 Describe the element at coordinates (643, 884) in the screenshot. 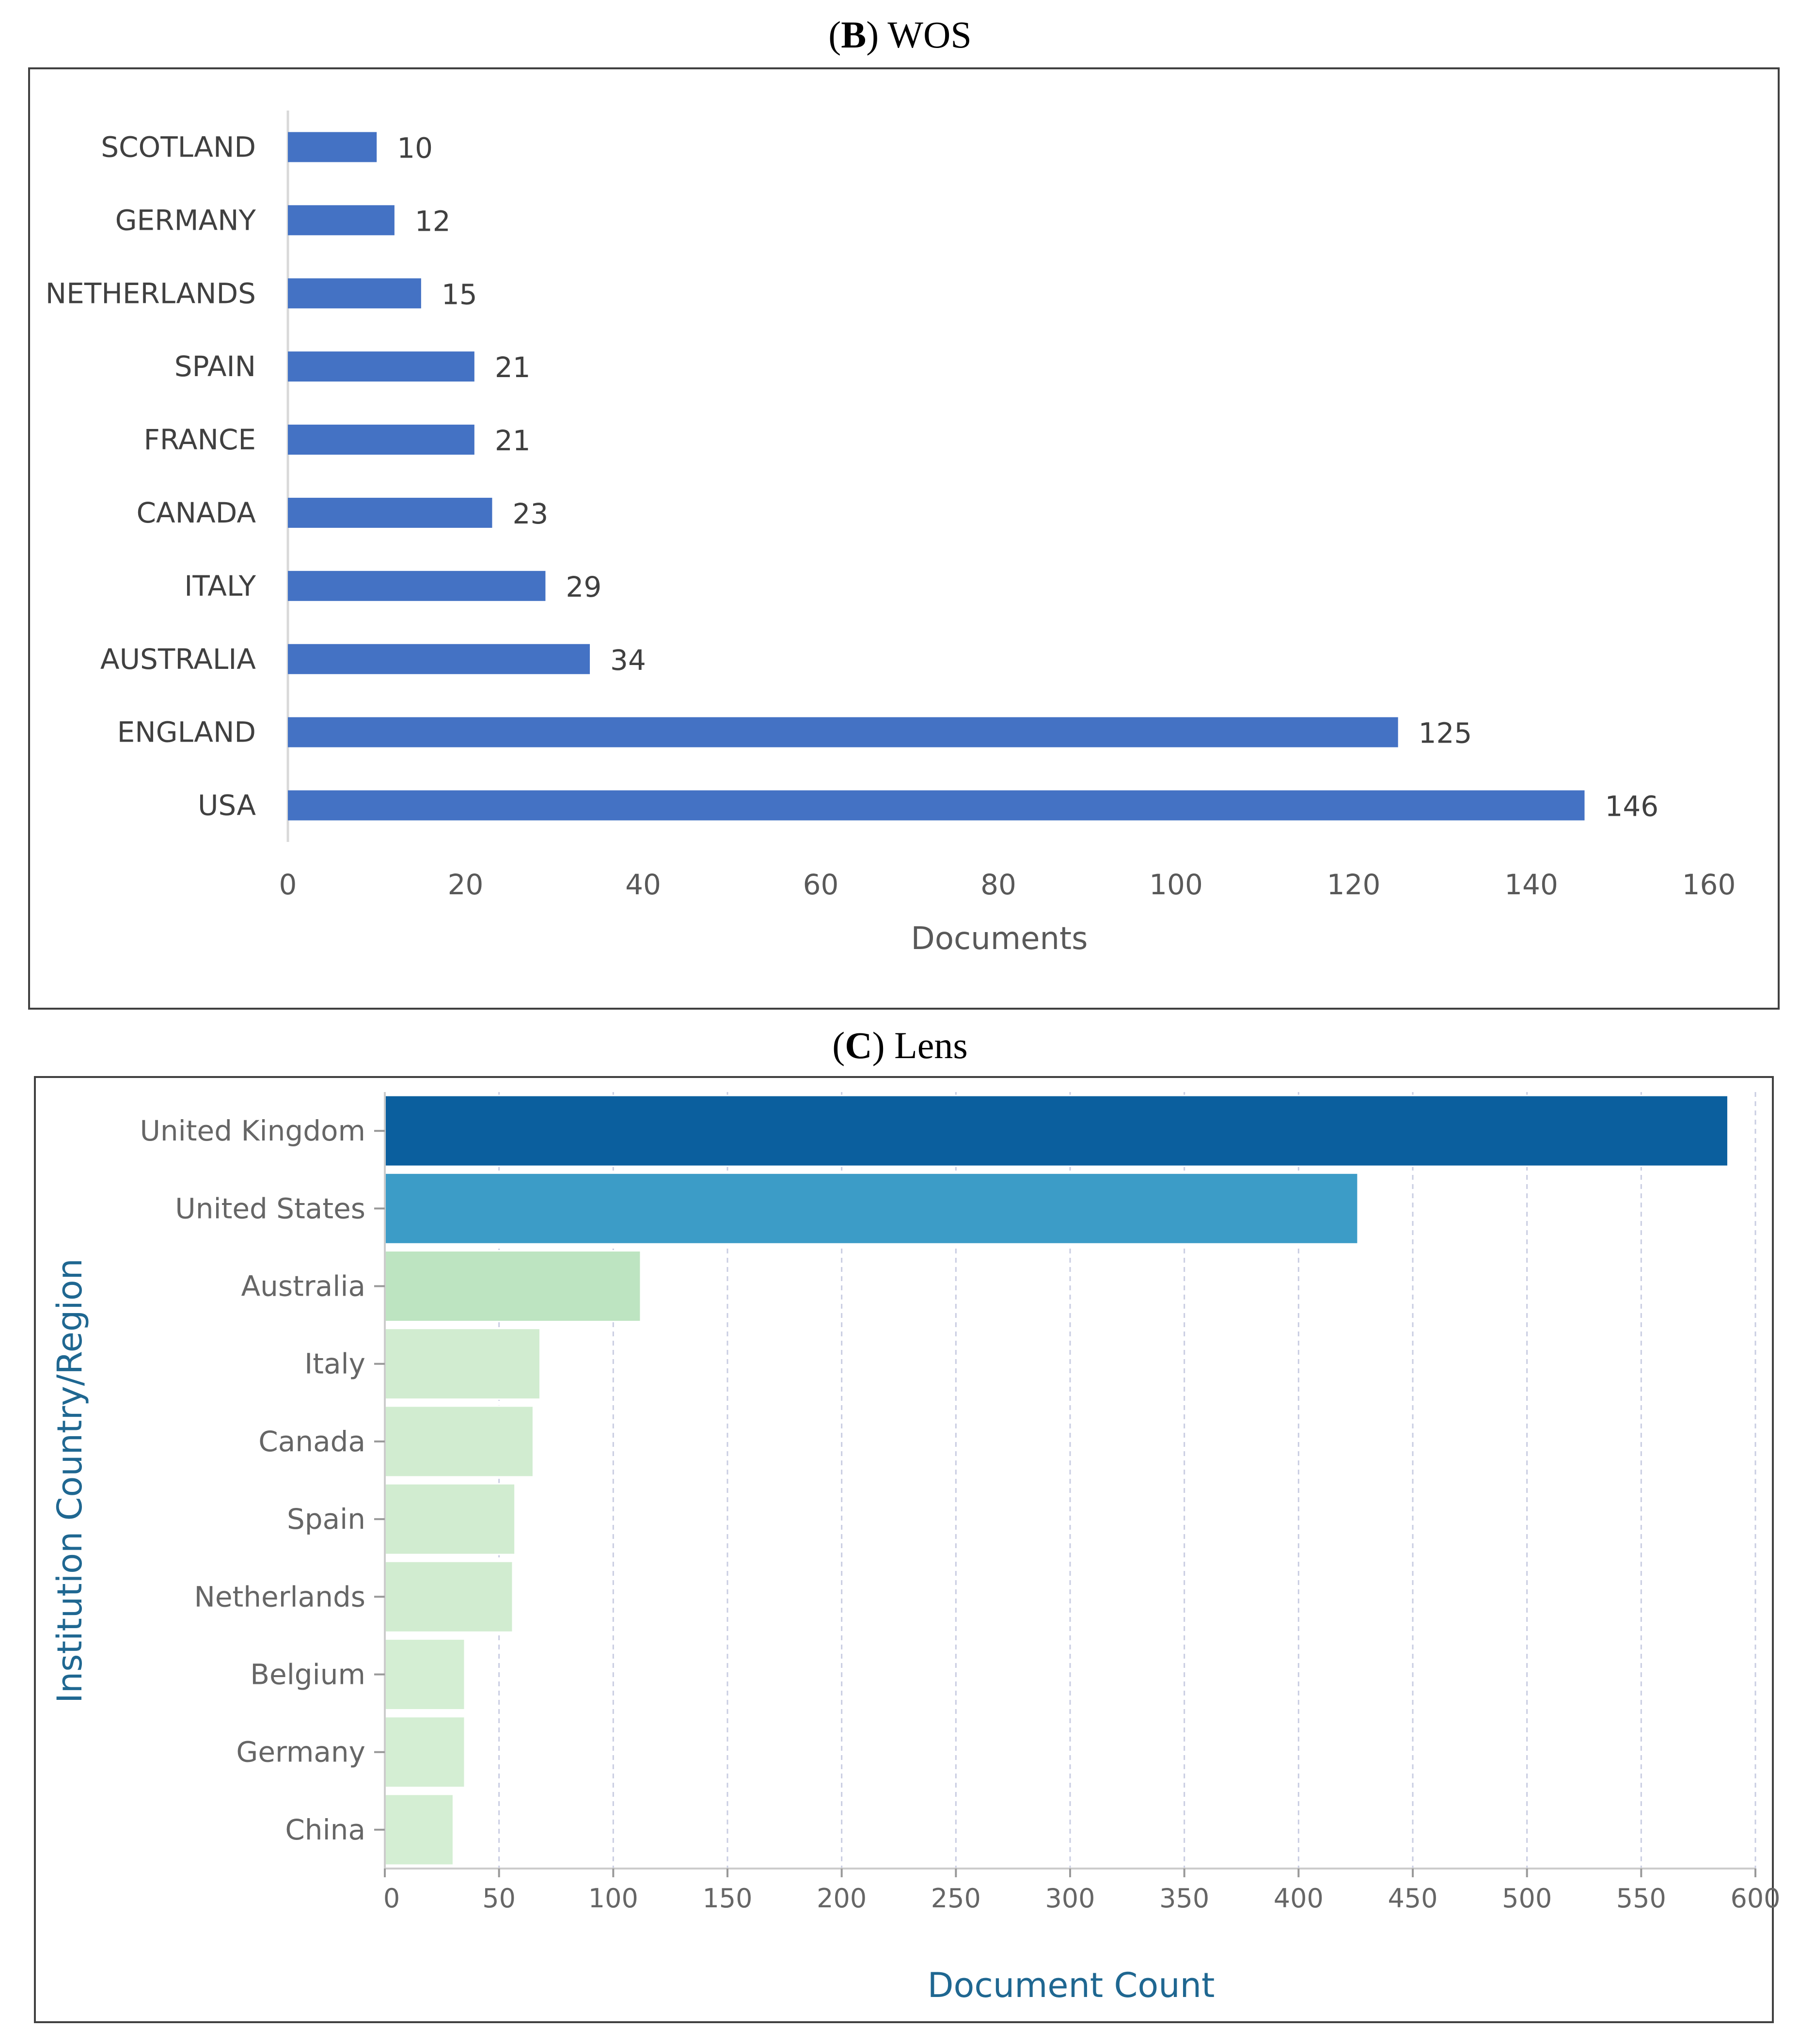

I see `wos-x-tick-label: 40` at that location.